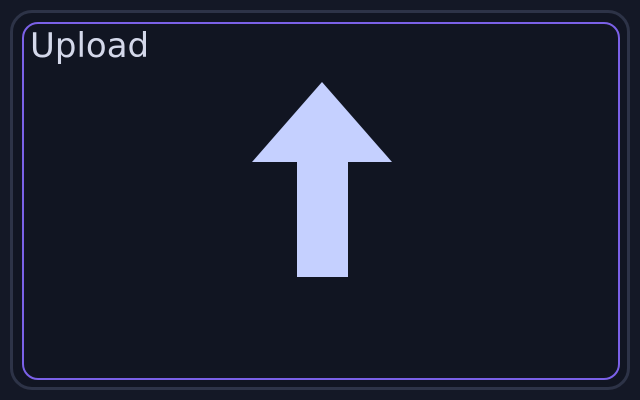 Image resolution: width=640 pixels, height=400 pixels. Describe the element at coordinates (322, 122) in the screenshot. I see `arrow-head` at that location.